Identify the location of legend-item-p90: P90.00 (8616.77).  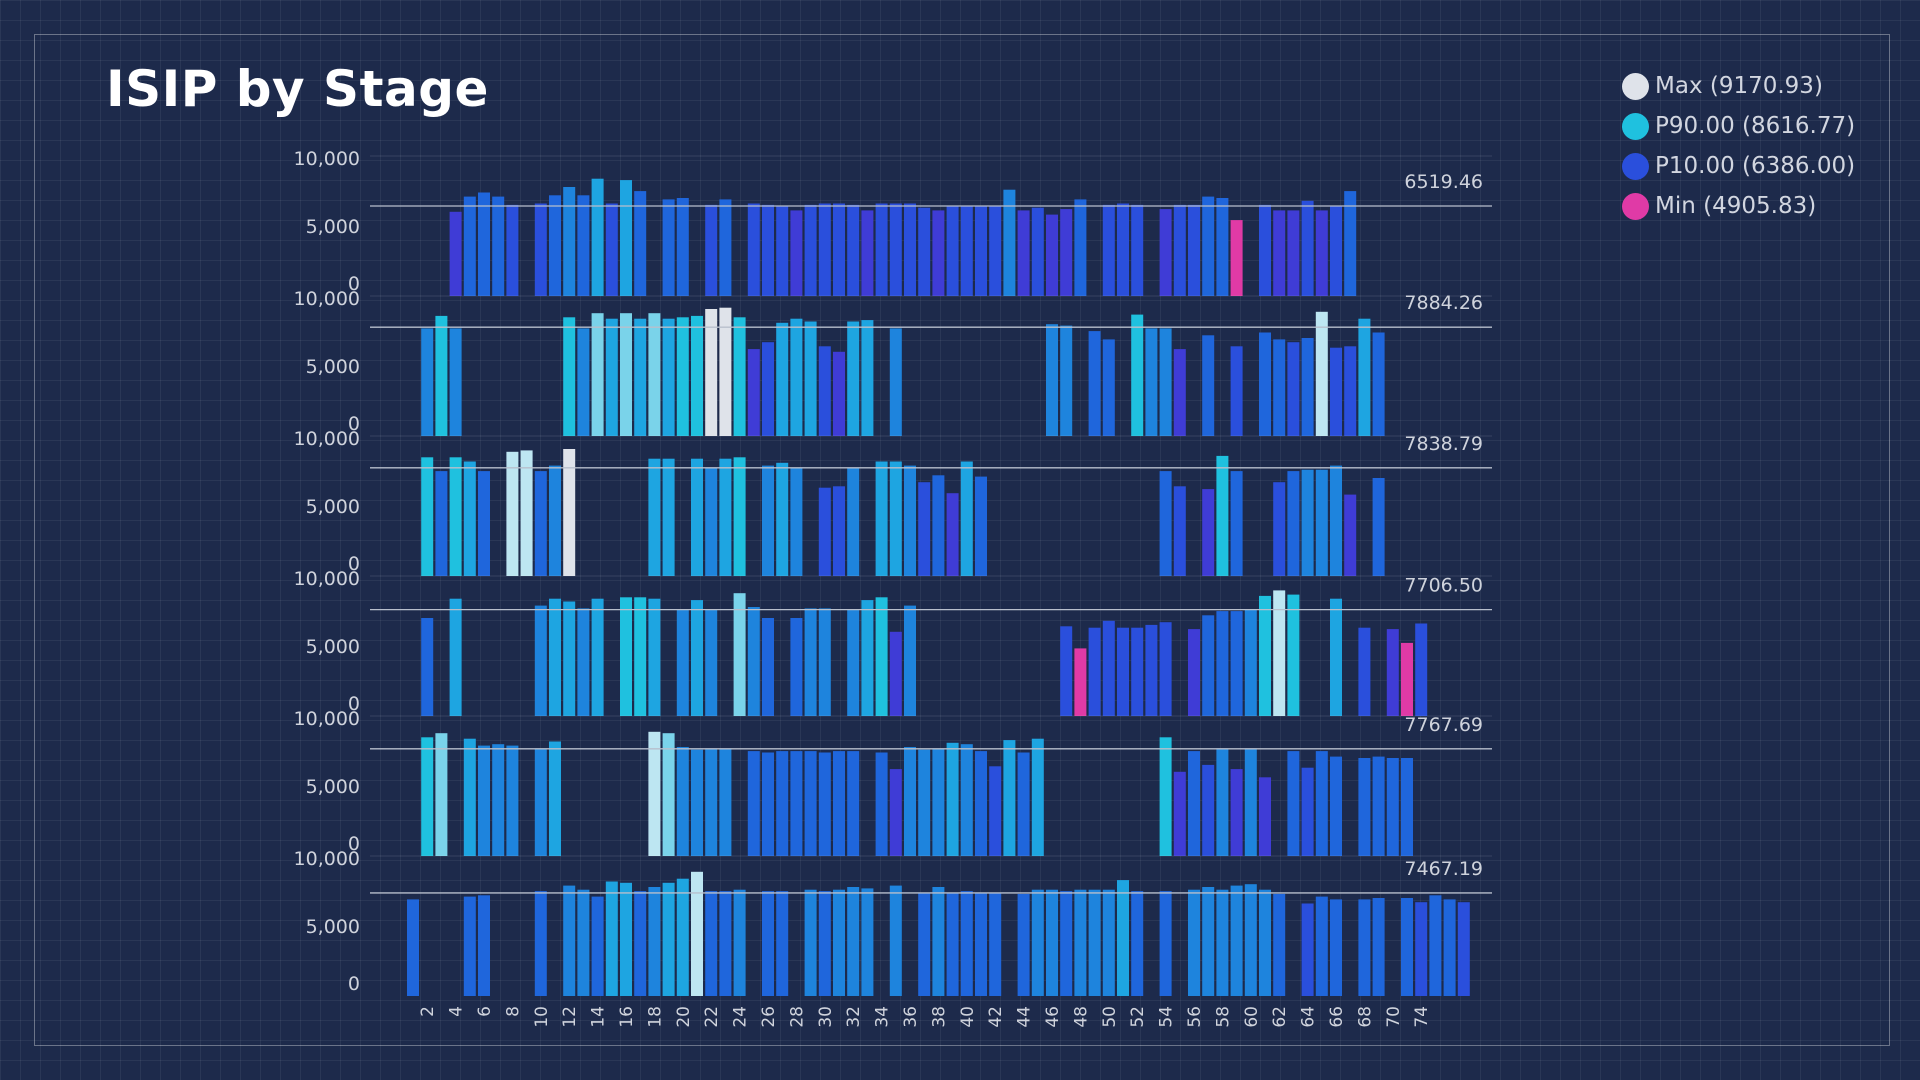
(1738, 126).